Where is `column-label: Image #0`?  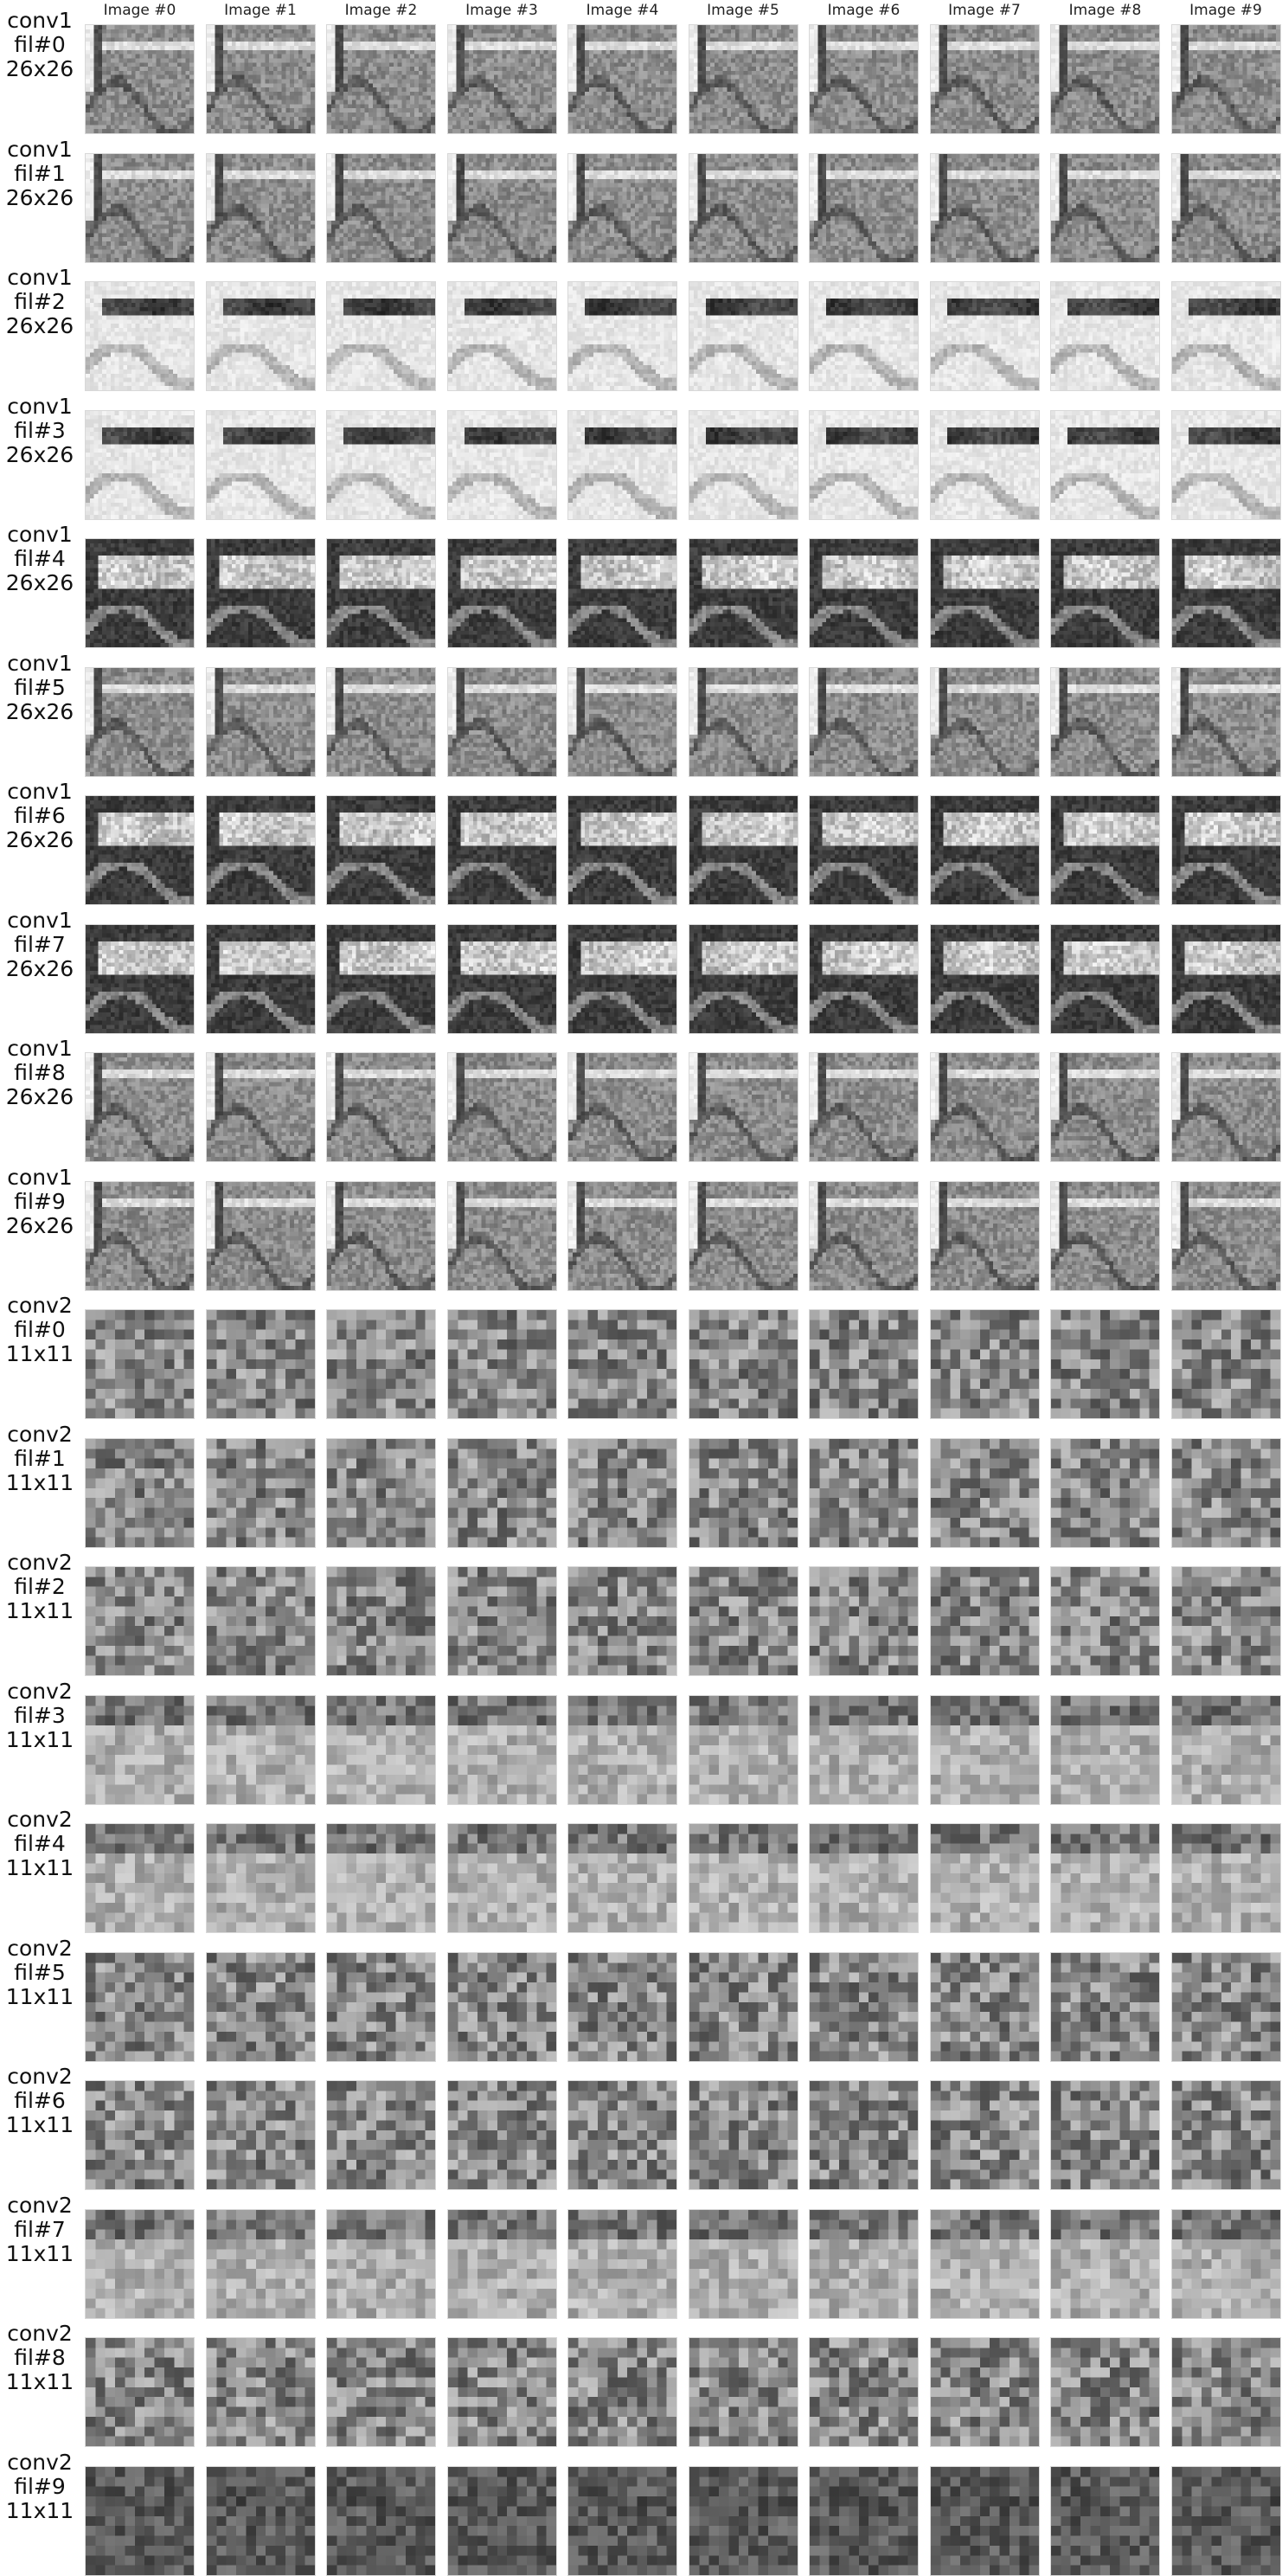
column-label: Image #0 is located at coordinates (140, 11).